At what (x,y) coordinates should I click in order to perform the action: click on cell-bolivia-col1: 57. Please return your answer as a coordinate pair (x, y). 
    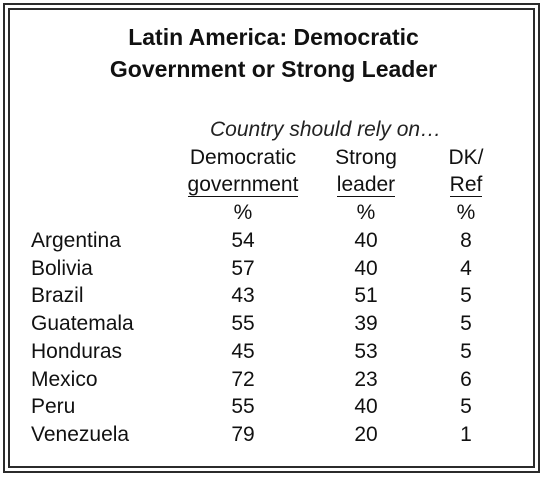
    Looking at the image, I should click on (243, 268).